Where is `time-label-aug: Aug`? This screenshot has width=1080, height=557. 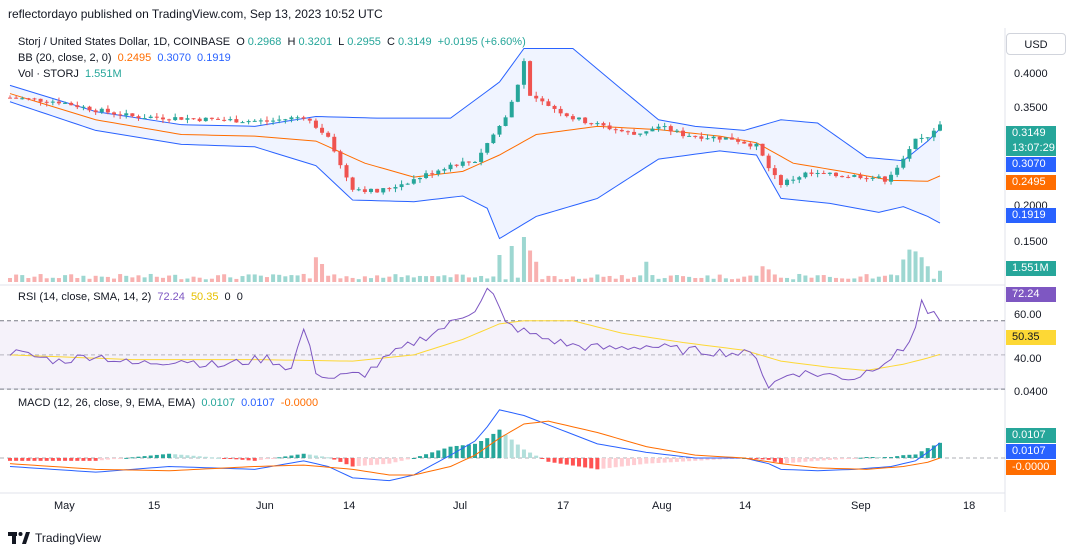 time-label-aug: Aug is located at coordinates (662, 506).